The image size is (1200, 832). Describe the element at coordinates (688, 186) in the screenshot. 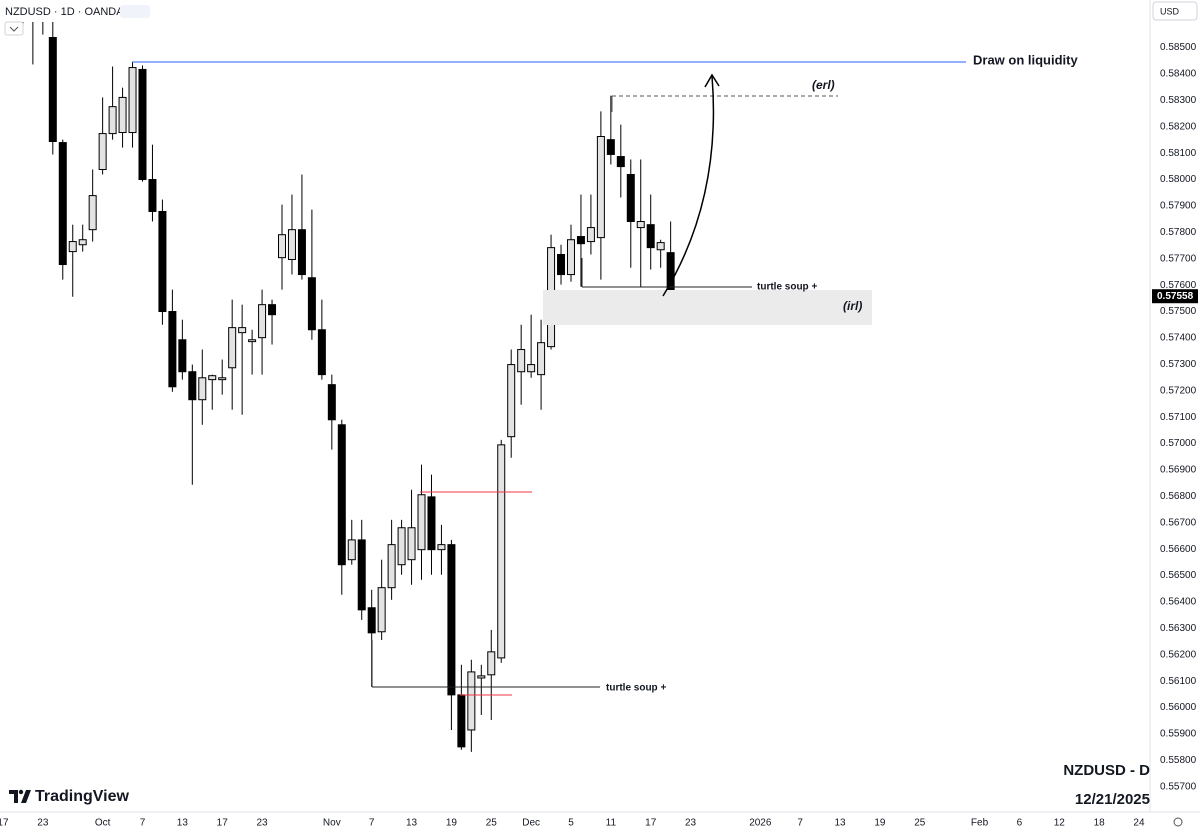

I see `arrow` at that location.